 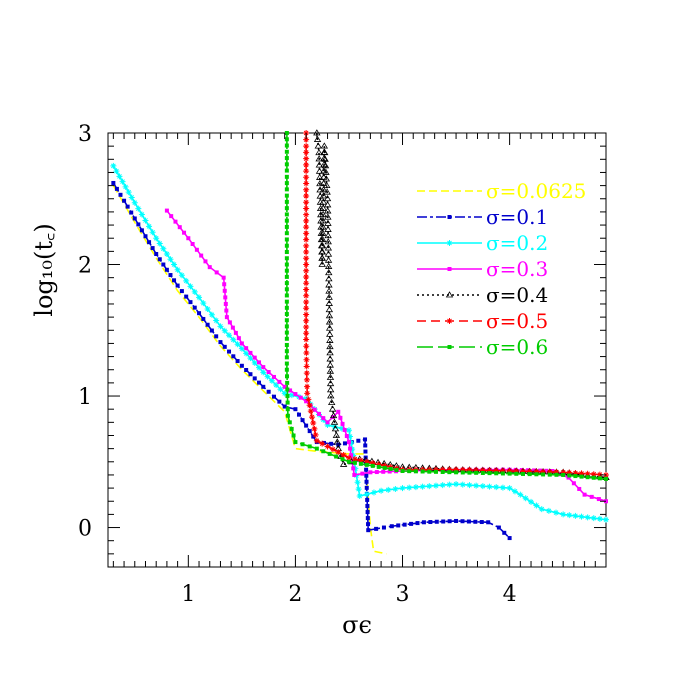 What do you see at coordinates (517, 243) in the screenshot?
I see `legend-label: σ=0.2` at bounding box center [517, 243].